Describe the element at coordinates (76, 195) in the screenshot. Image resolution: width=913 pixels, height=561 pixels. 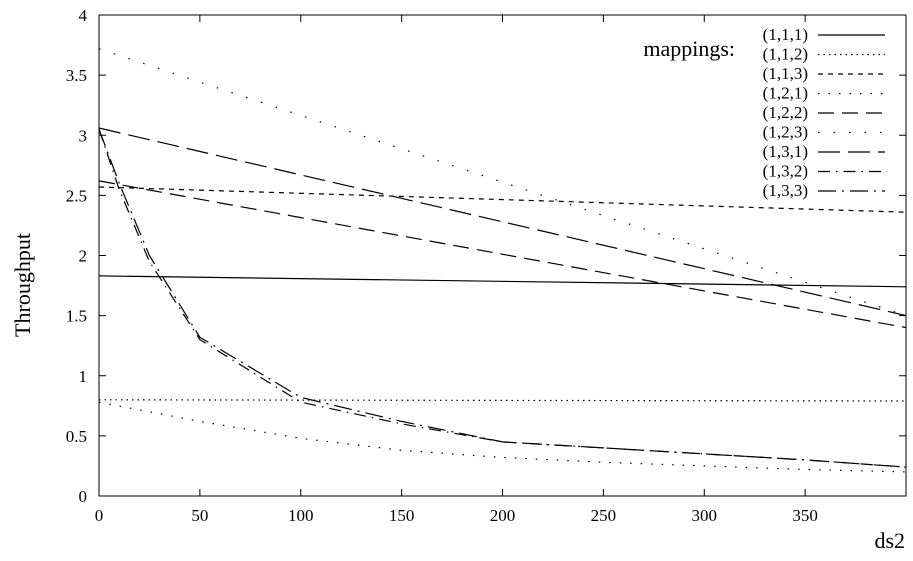
I see `y-tick-label: 2.5` at that location.